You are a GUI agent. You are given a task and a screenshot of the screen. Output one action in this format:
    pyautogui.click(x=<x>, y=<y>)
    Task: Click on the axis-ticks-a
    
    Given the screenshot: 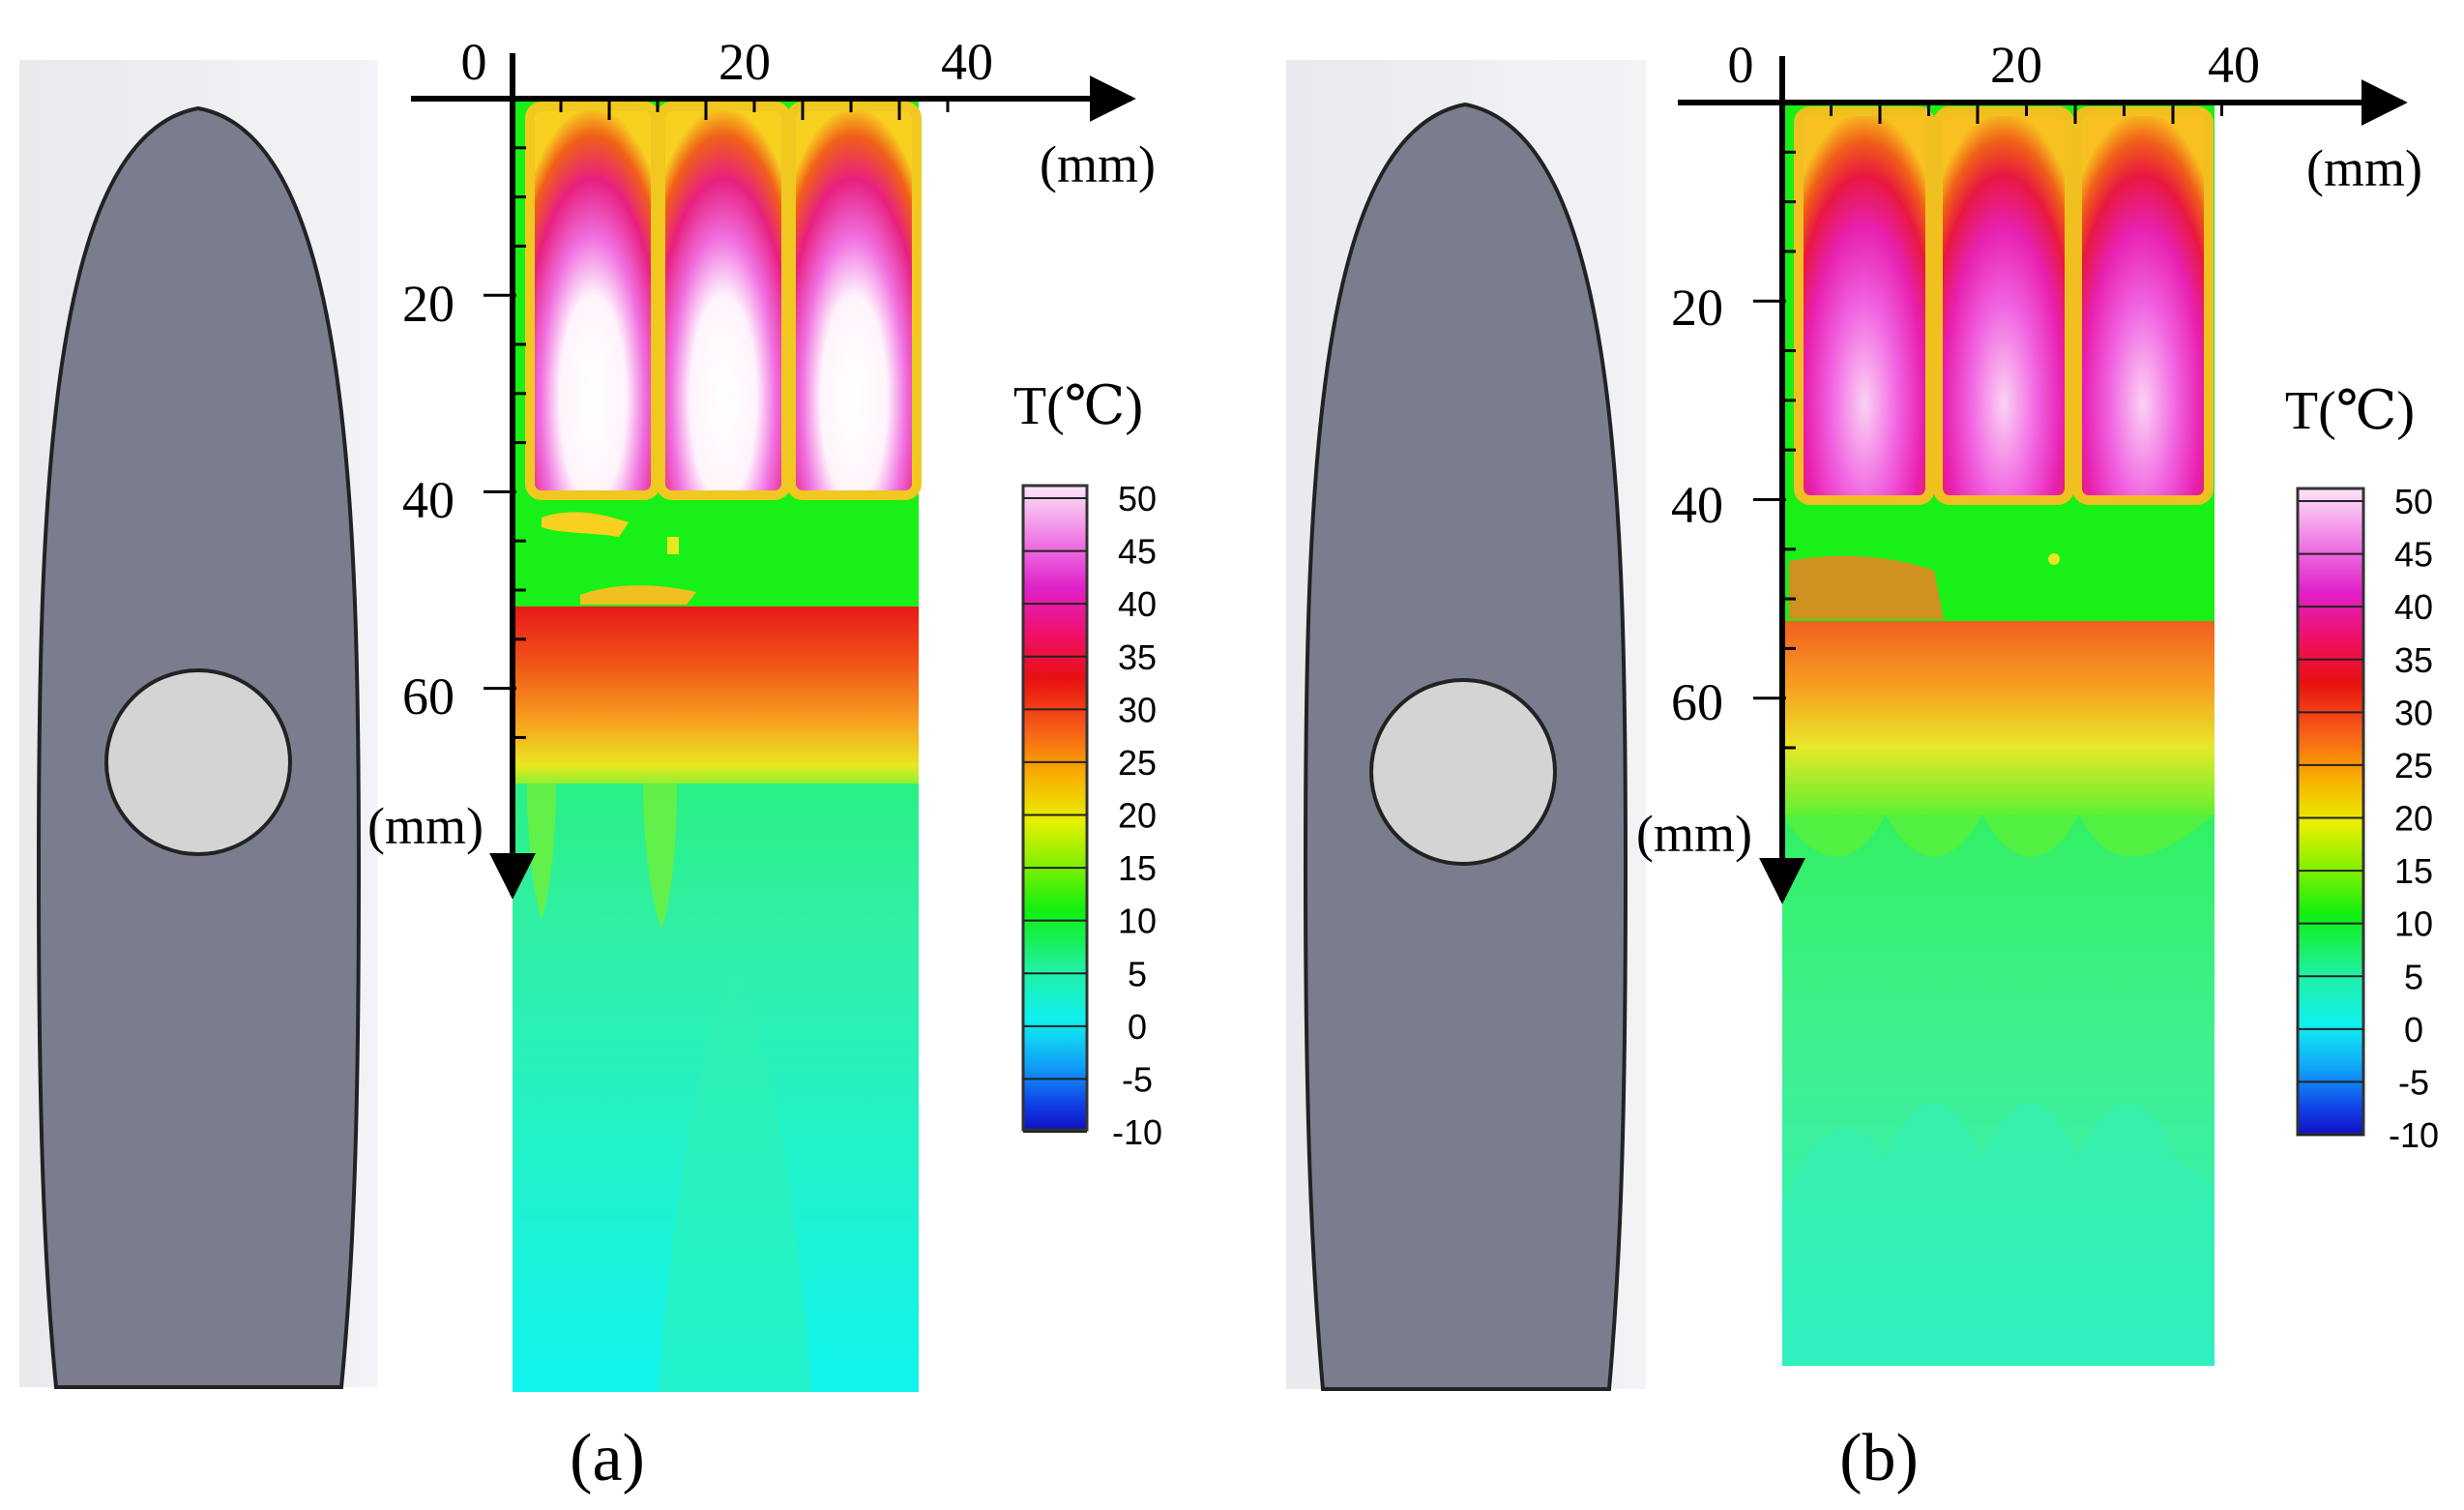 What is the action you would take?
    pyautogui.click(x=717, y=419)
    